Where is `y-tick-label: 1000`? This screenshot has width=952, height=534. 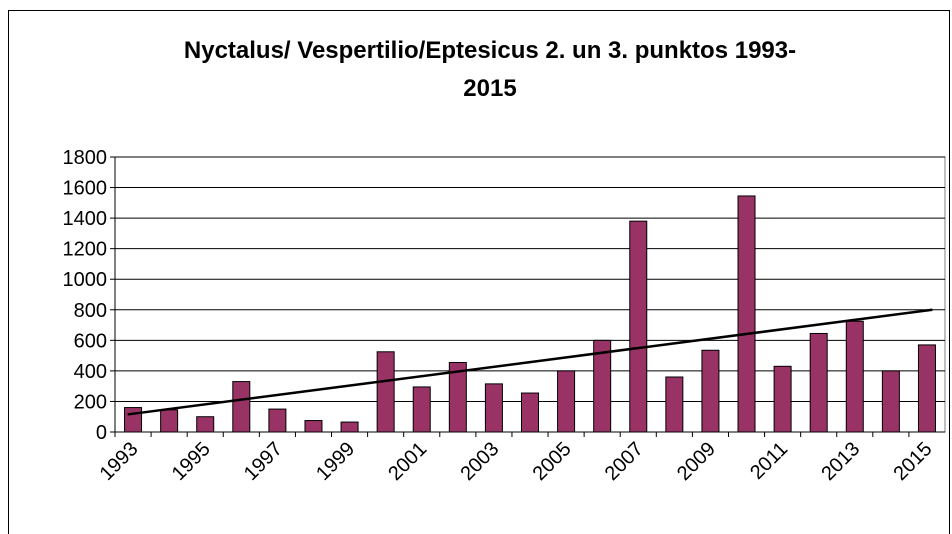 y-tick-label: 1000 is located at coordinates (85, 280).